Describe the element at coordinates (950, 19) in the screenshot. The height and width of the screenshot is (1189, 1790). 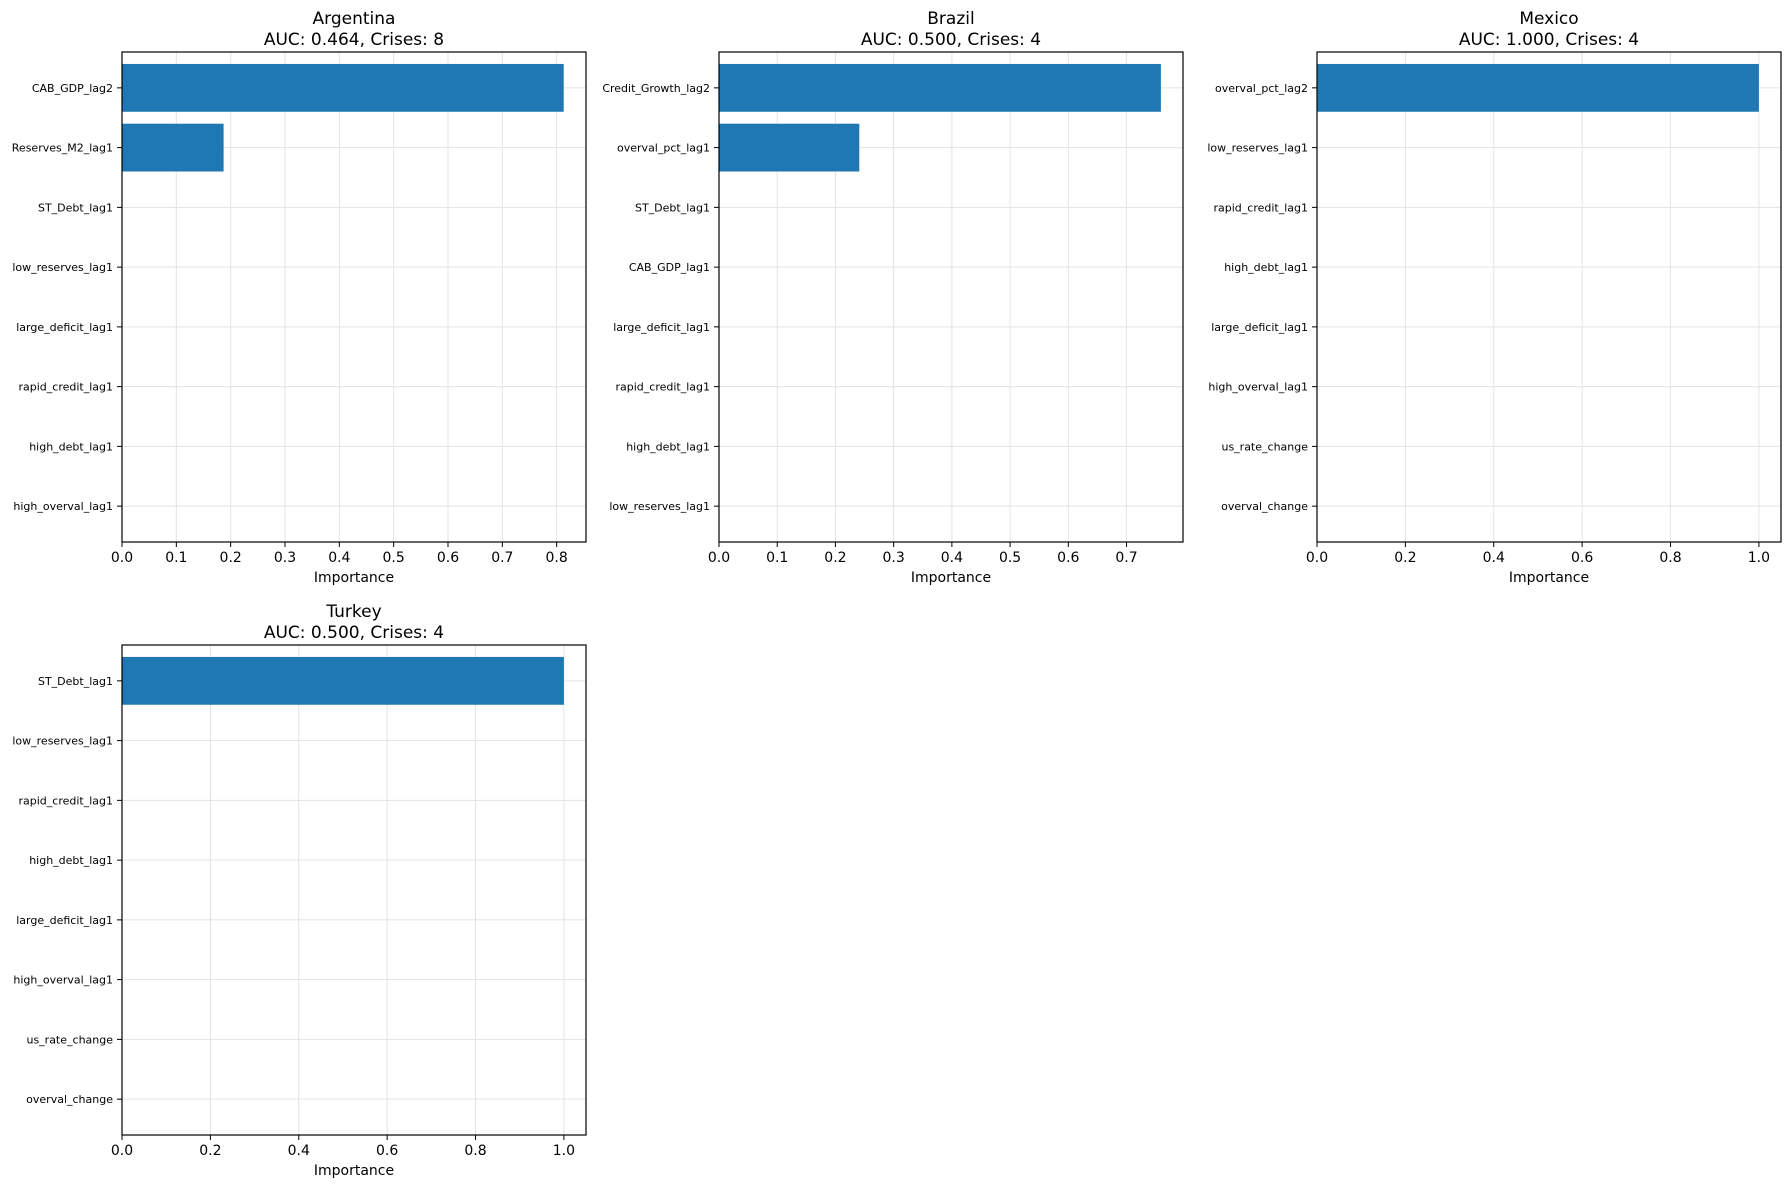
I see `subplot-title-country: Brazil` at that location.